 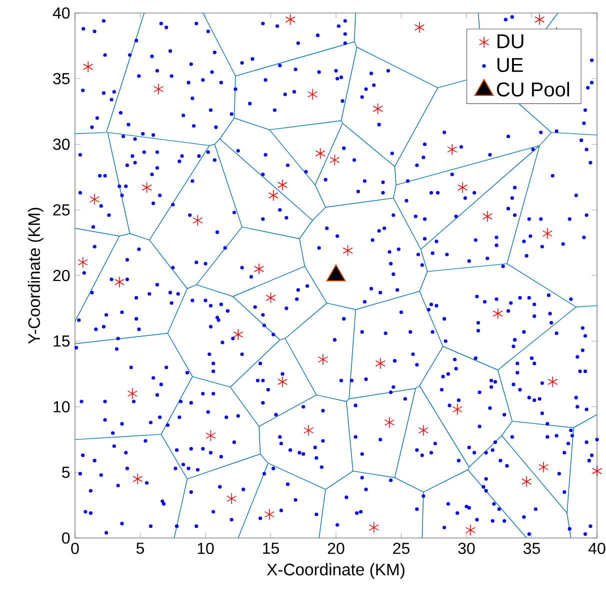 What do you see at coordinates (61, 276) in the screenshot?
I see `y-tick-label: 20` at bounding box center [61, 276].